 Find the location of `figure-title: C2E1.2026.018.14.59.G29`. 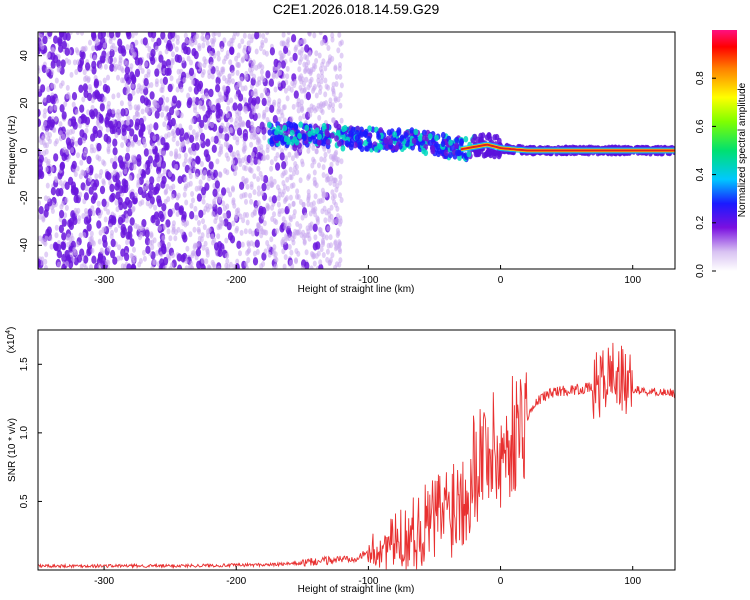

figure-title: C2E1.2026.018.14.59.G29 is located at coordinates (356, 9).